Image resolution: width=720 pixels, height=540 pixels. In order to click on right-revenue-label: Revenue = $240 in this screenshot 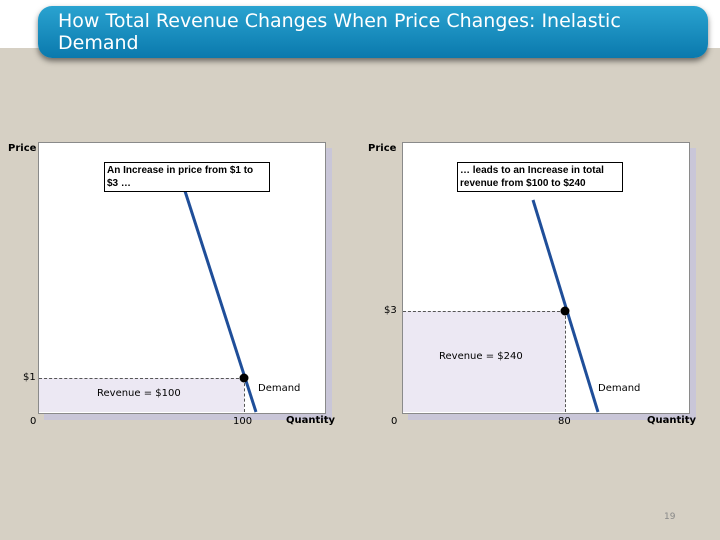, I will do `click(481, 356)`.